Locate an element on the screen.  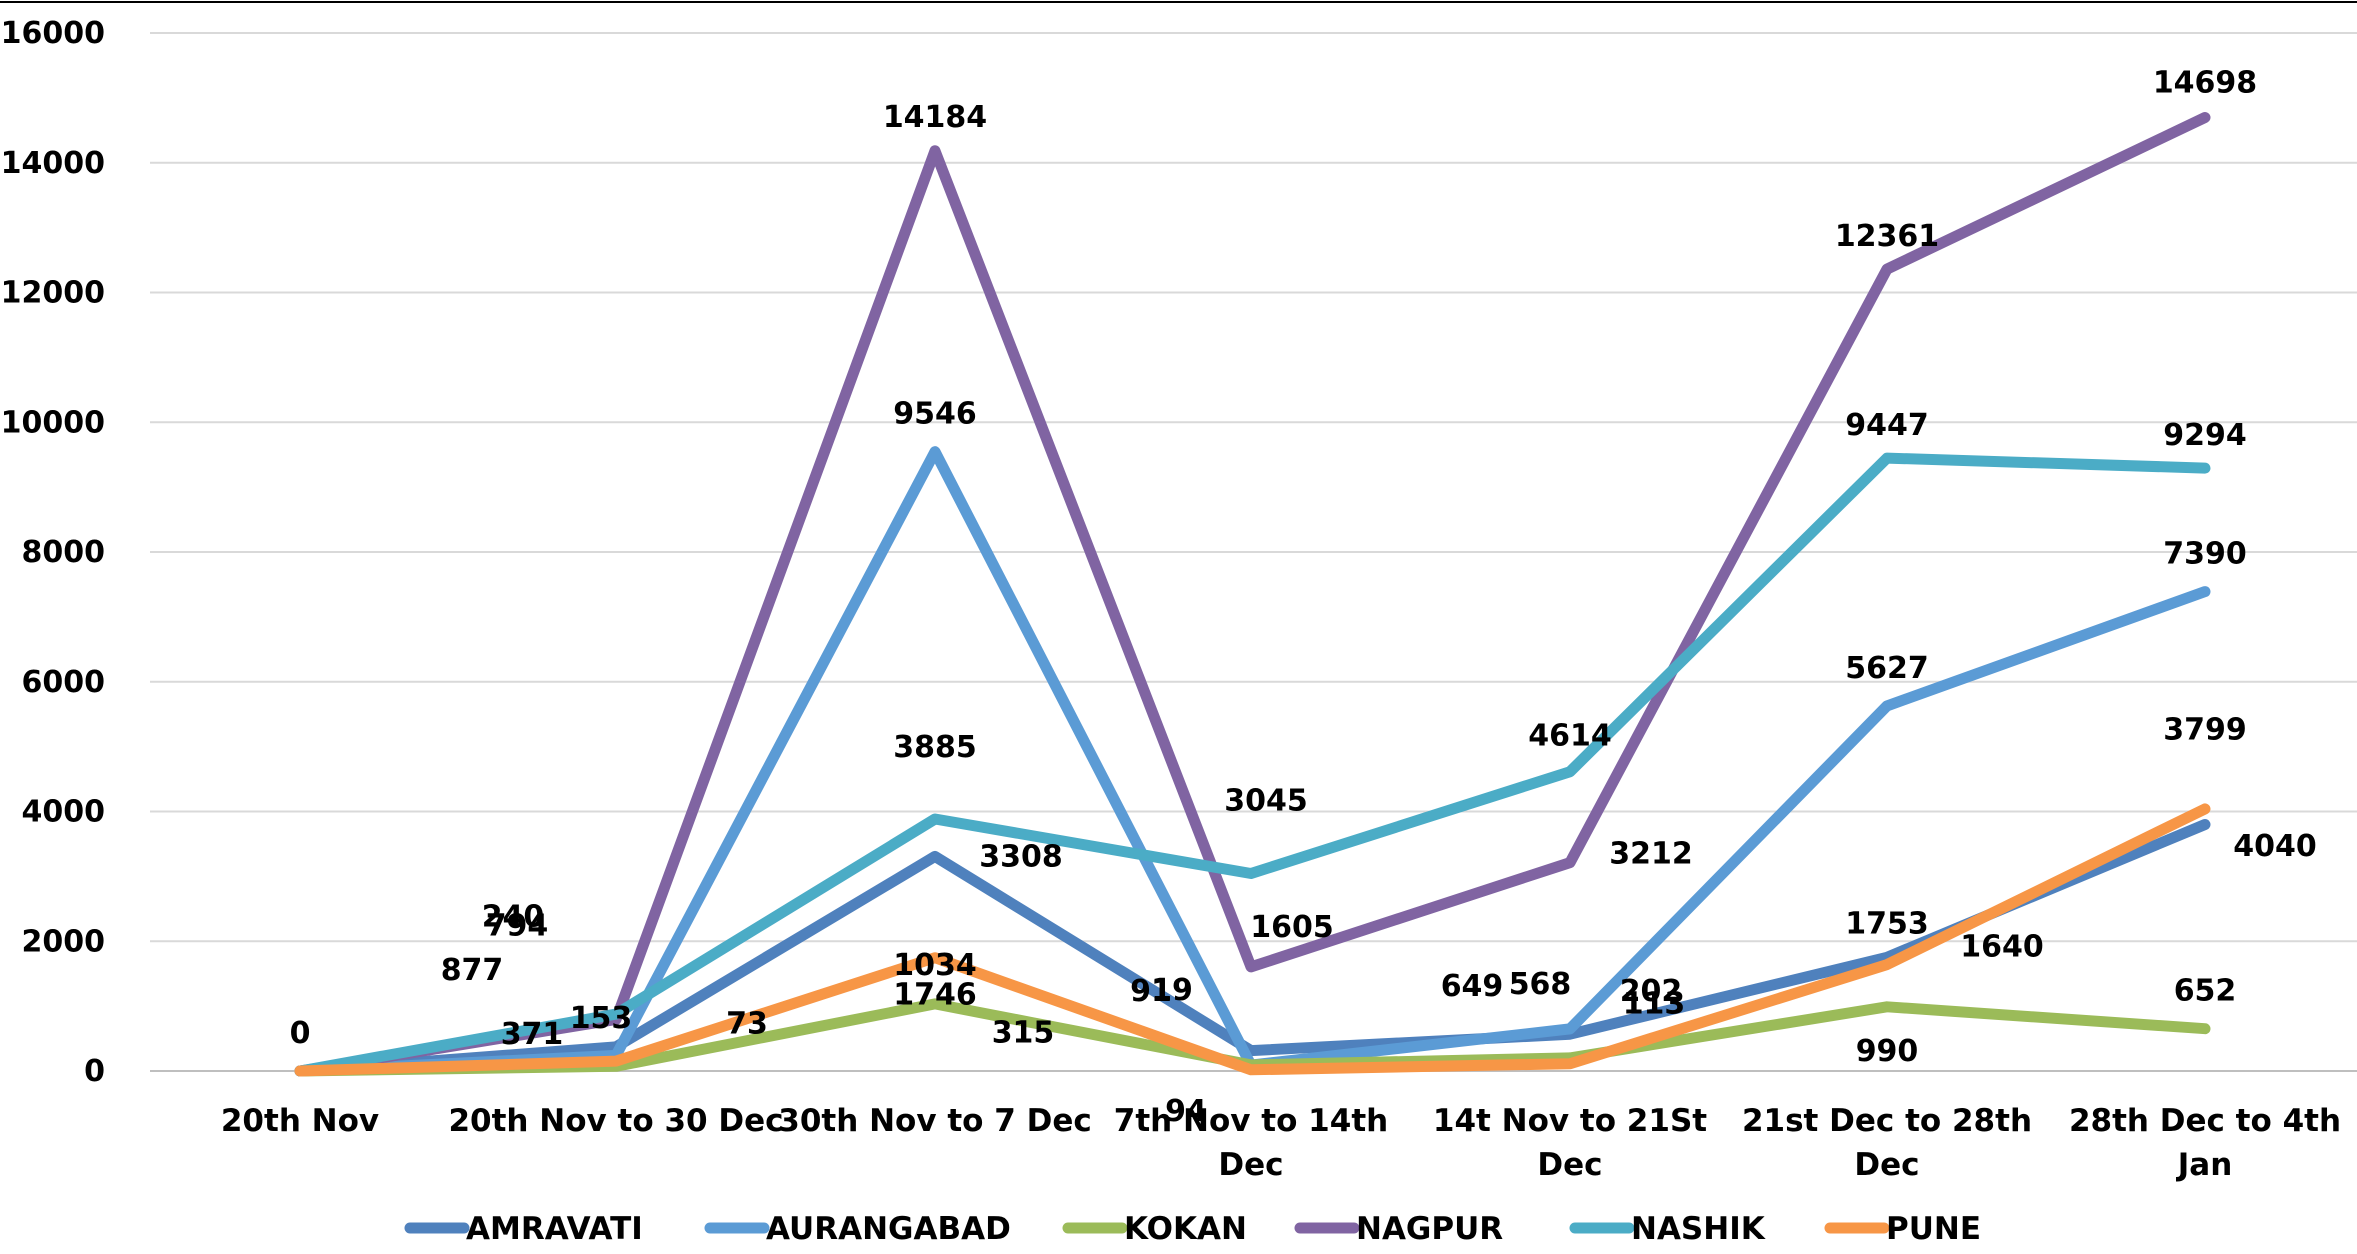
y-tick-label: 10000 is located at coordinates (53, 422).